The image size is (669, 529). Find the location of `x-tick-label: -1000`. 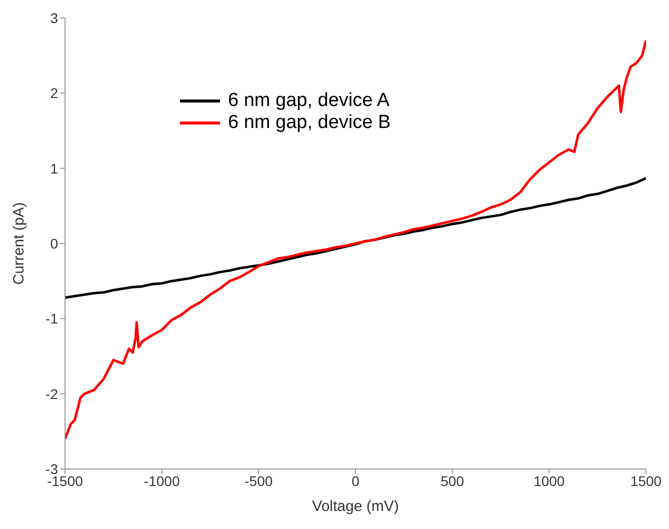

x-tick-label: -1000 is located at coordinates (162, 480).